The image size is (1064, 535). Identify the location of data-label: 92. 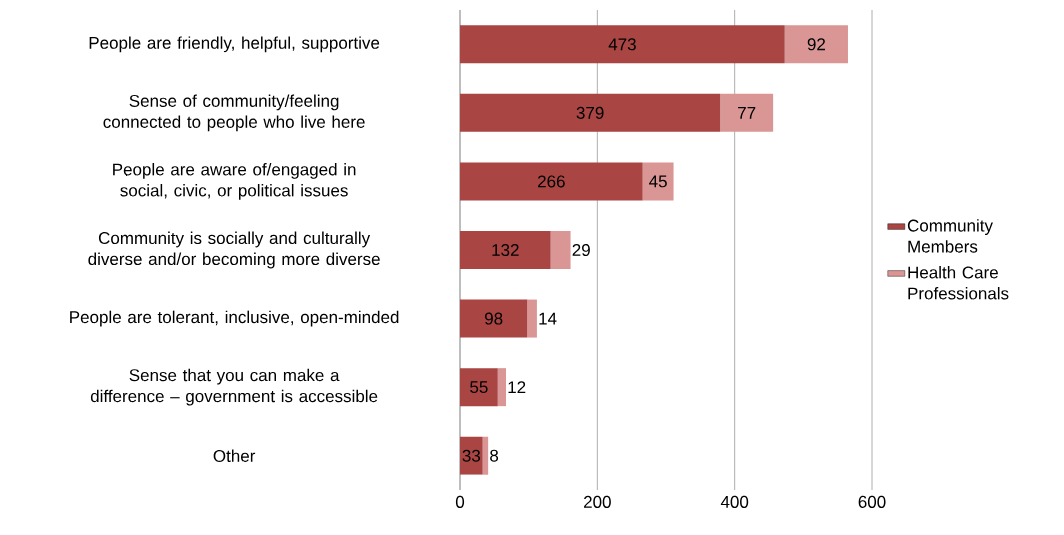
(816, 44).